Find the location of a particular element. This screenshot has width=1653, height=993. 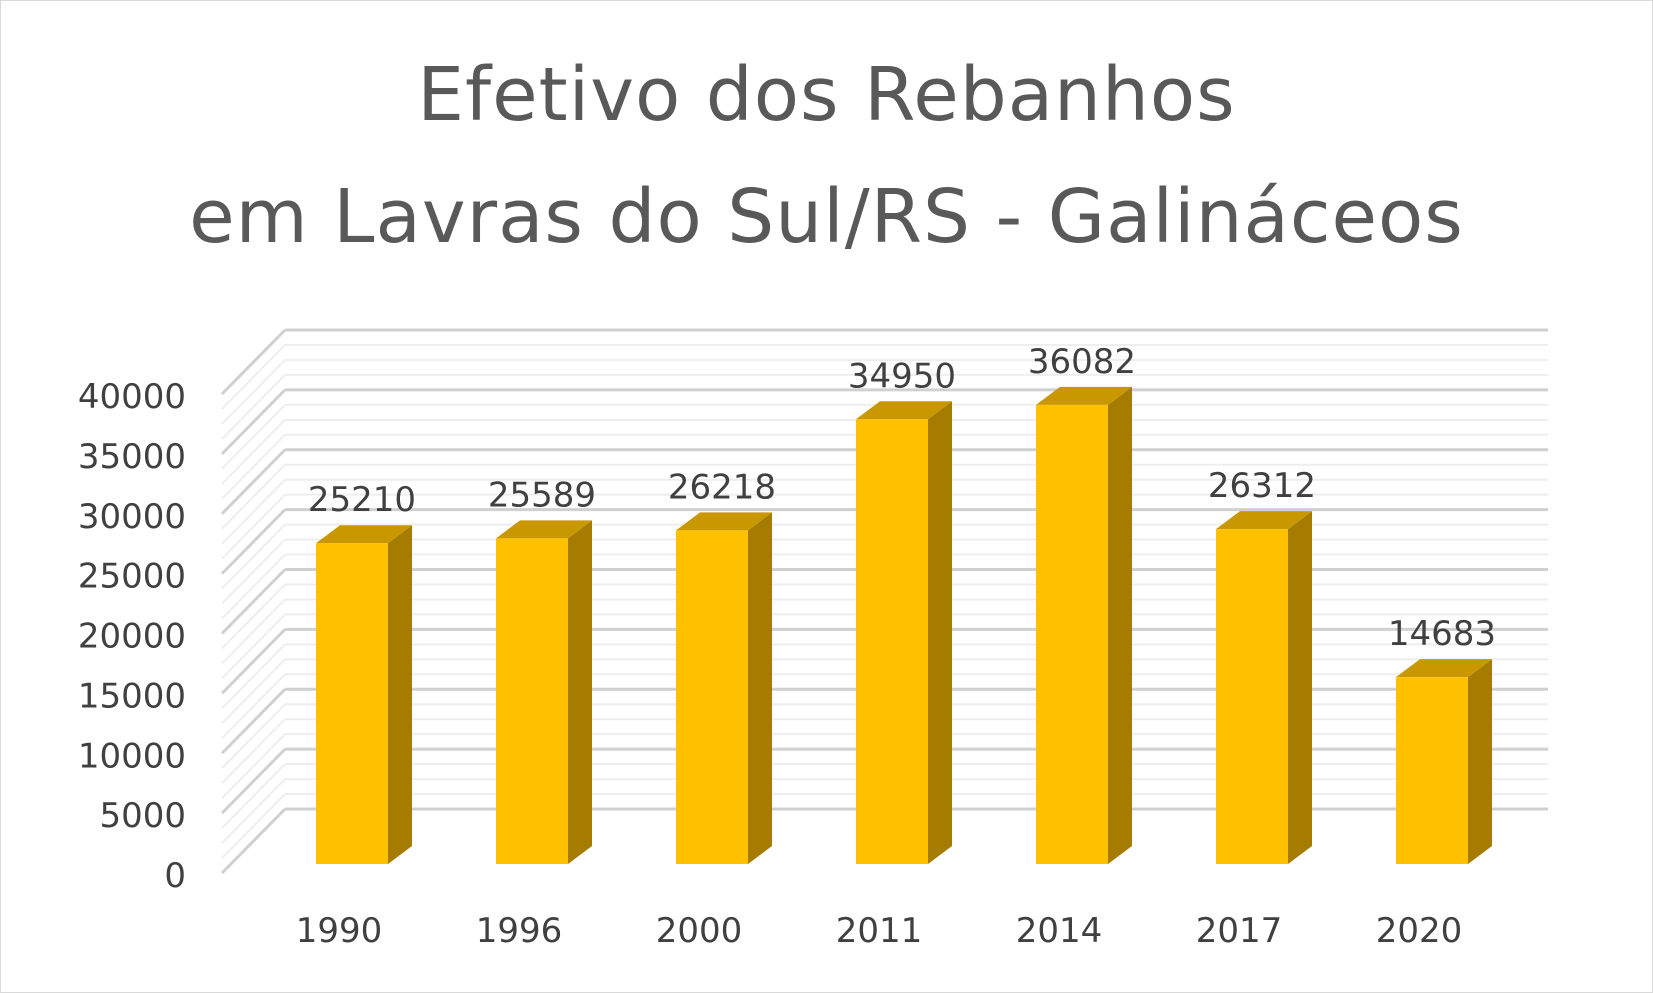

y-tick-label: 25000 is located at coordinates (132, 577).